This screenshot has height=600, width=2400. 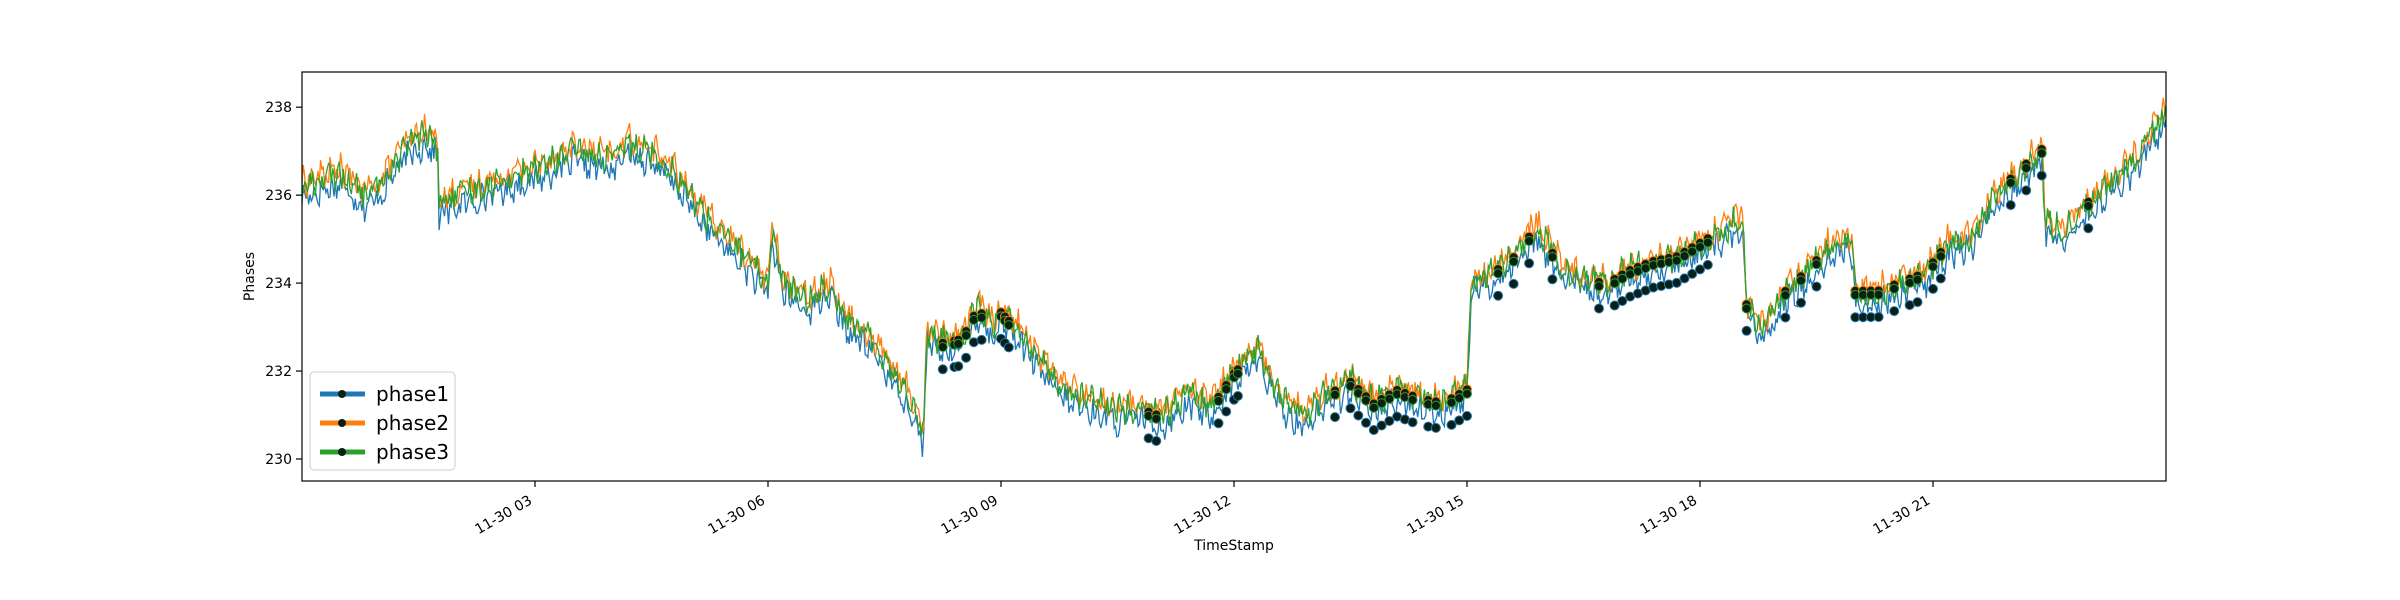 I want to click on legend-label-phase2: phase2, so click(x=412, y=423).